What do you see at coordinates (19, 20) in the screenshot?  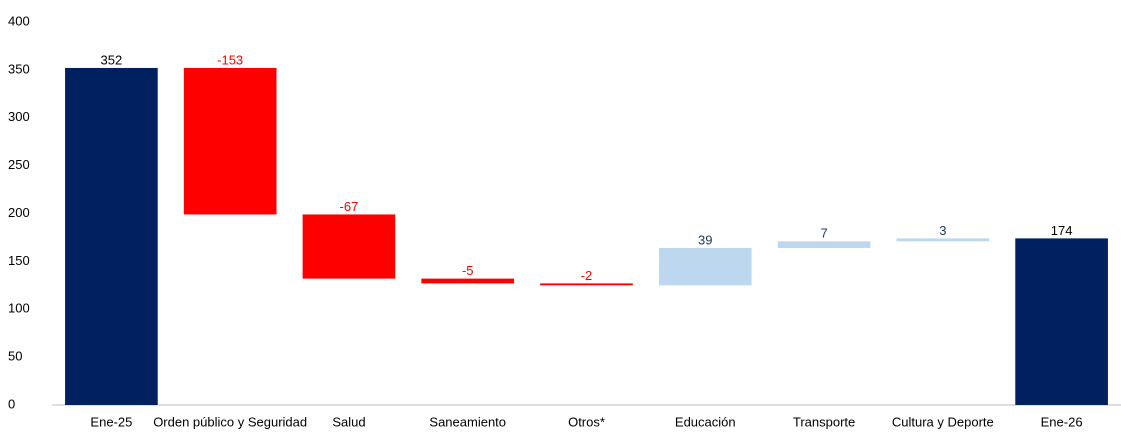 I see `y-tick-label: 400` at bounding box center [19, 20].